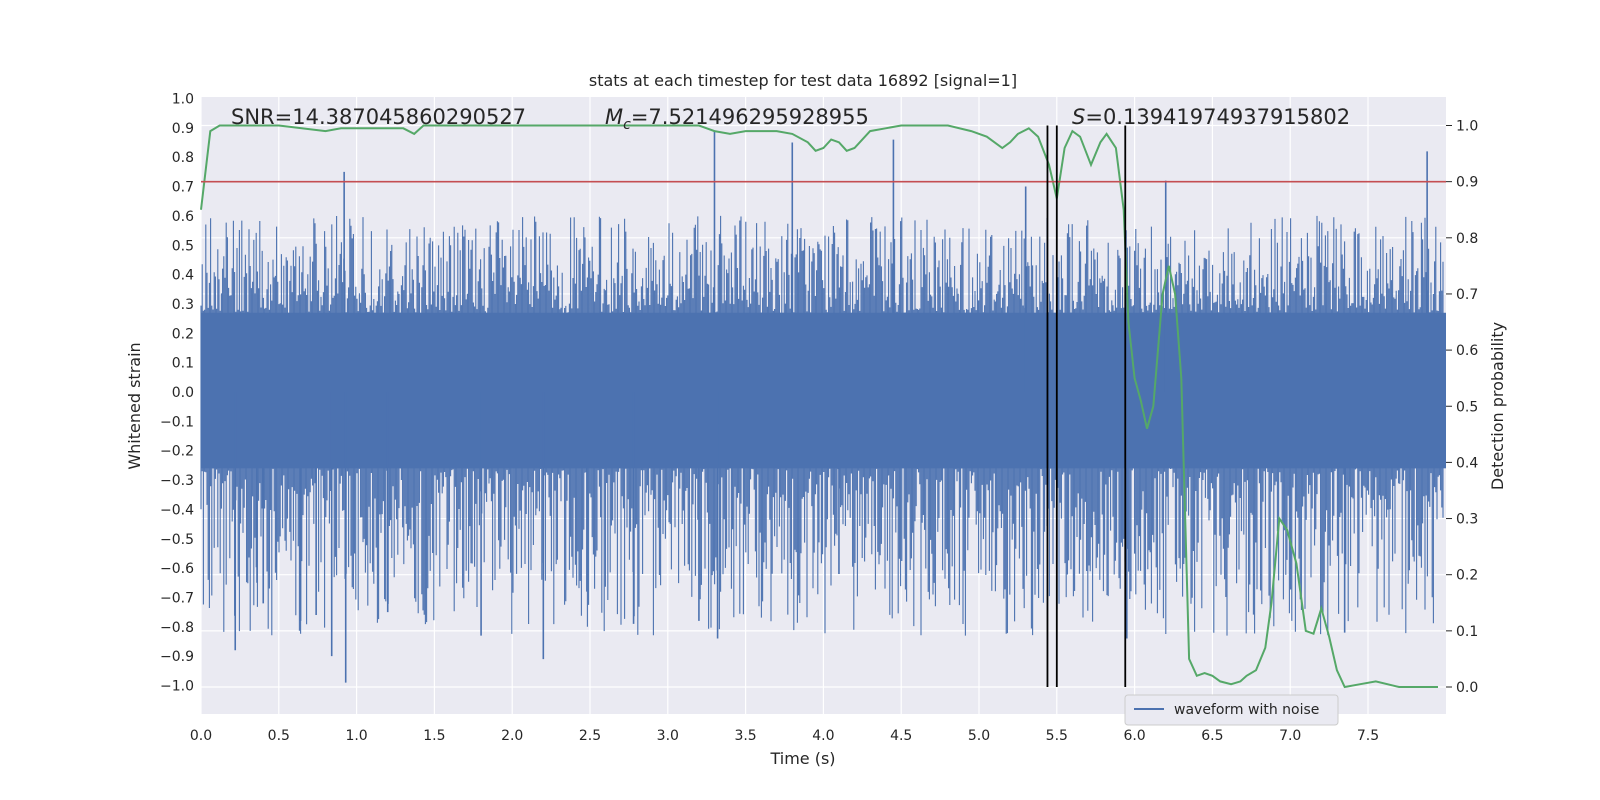 The width and height of the screenshot is (1600, 800). What do you see at coordinates (1467, 632) in the screenshot?
I see `y-right-tick-label-9: 0.1` at bounding box center [1467, 632].